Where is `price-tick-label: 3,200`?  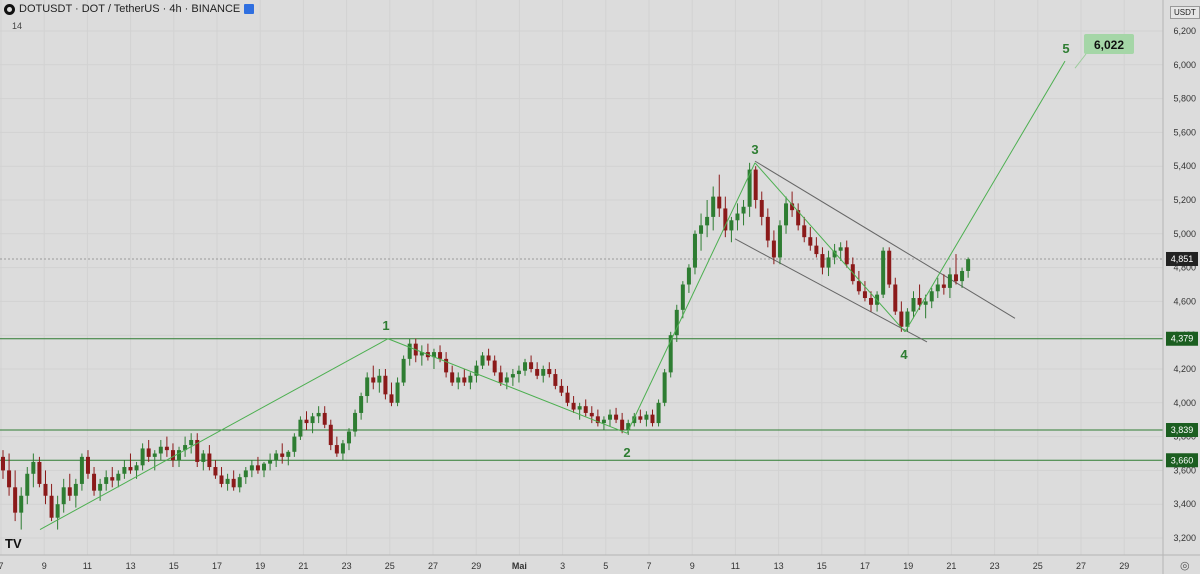 price-tick-label: 3,200 is located at coordinates (1184, 538).